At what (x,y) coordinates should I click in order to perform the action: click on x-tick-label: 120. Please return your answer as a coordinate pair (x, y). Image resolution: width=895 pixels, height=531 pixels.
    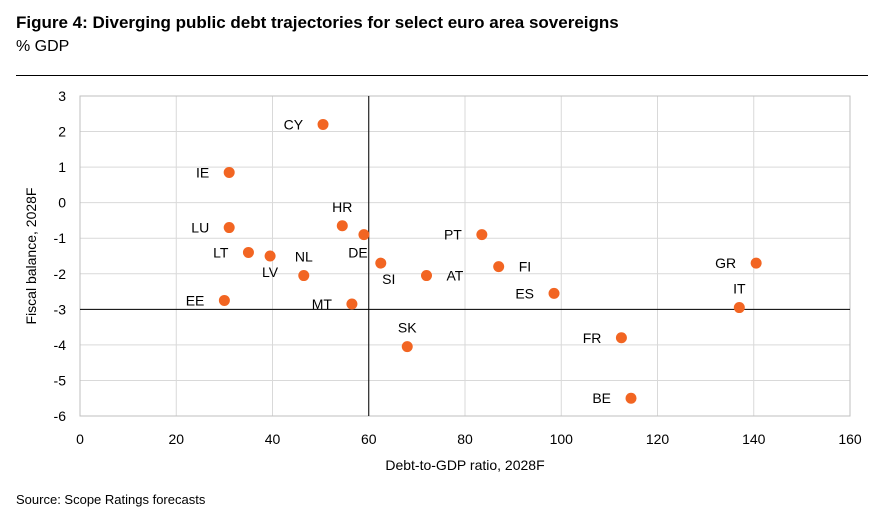
    Looking at the image, I should click on (658, 439).